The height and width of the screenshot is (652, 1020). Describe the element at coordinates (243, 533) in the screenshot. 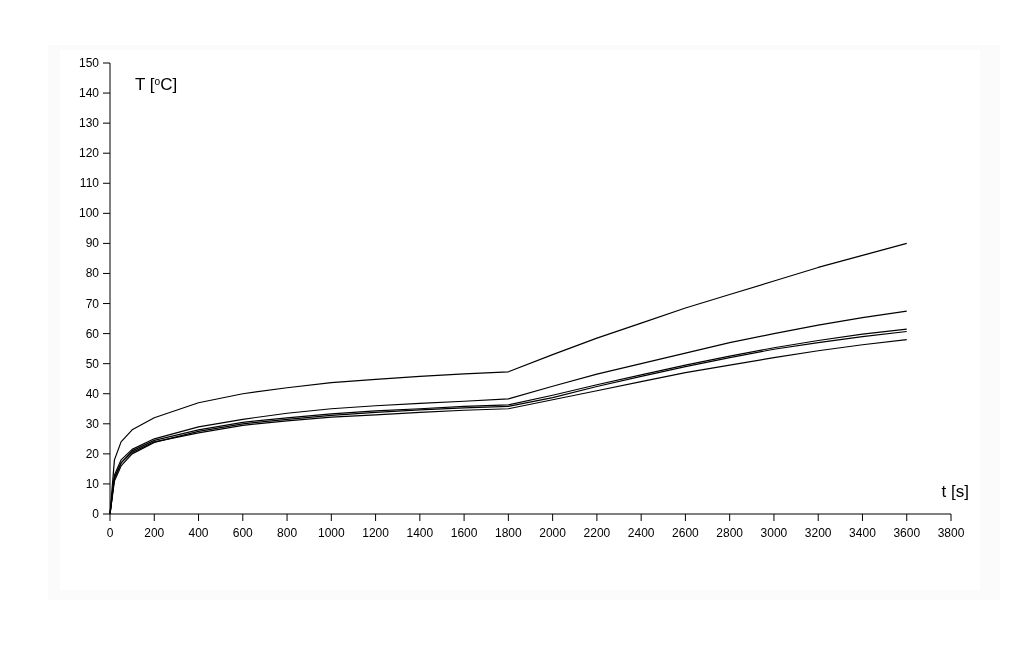

I see `x-tick-label: 600` at that location.